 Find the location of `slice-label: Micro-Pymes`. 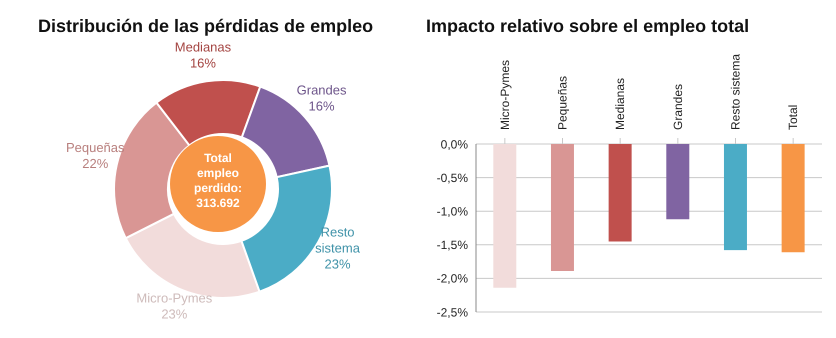

slice-label: Micro-Pymes is located at coordinates (174, 298).